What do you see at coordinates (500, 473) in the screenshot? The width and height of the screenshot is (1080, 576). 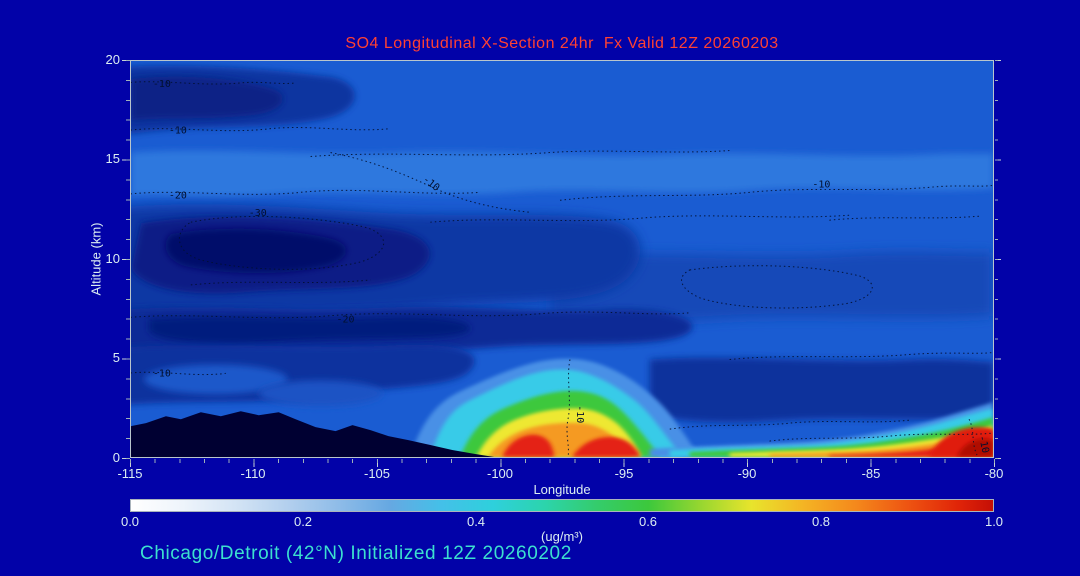 I see `x-tick-label: -100` at bounding box center [500, 473].